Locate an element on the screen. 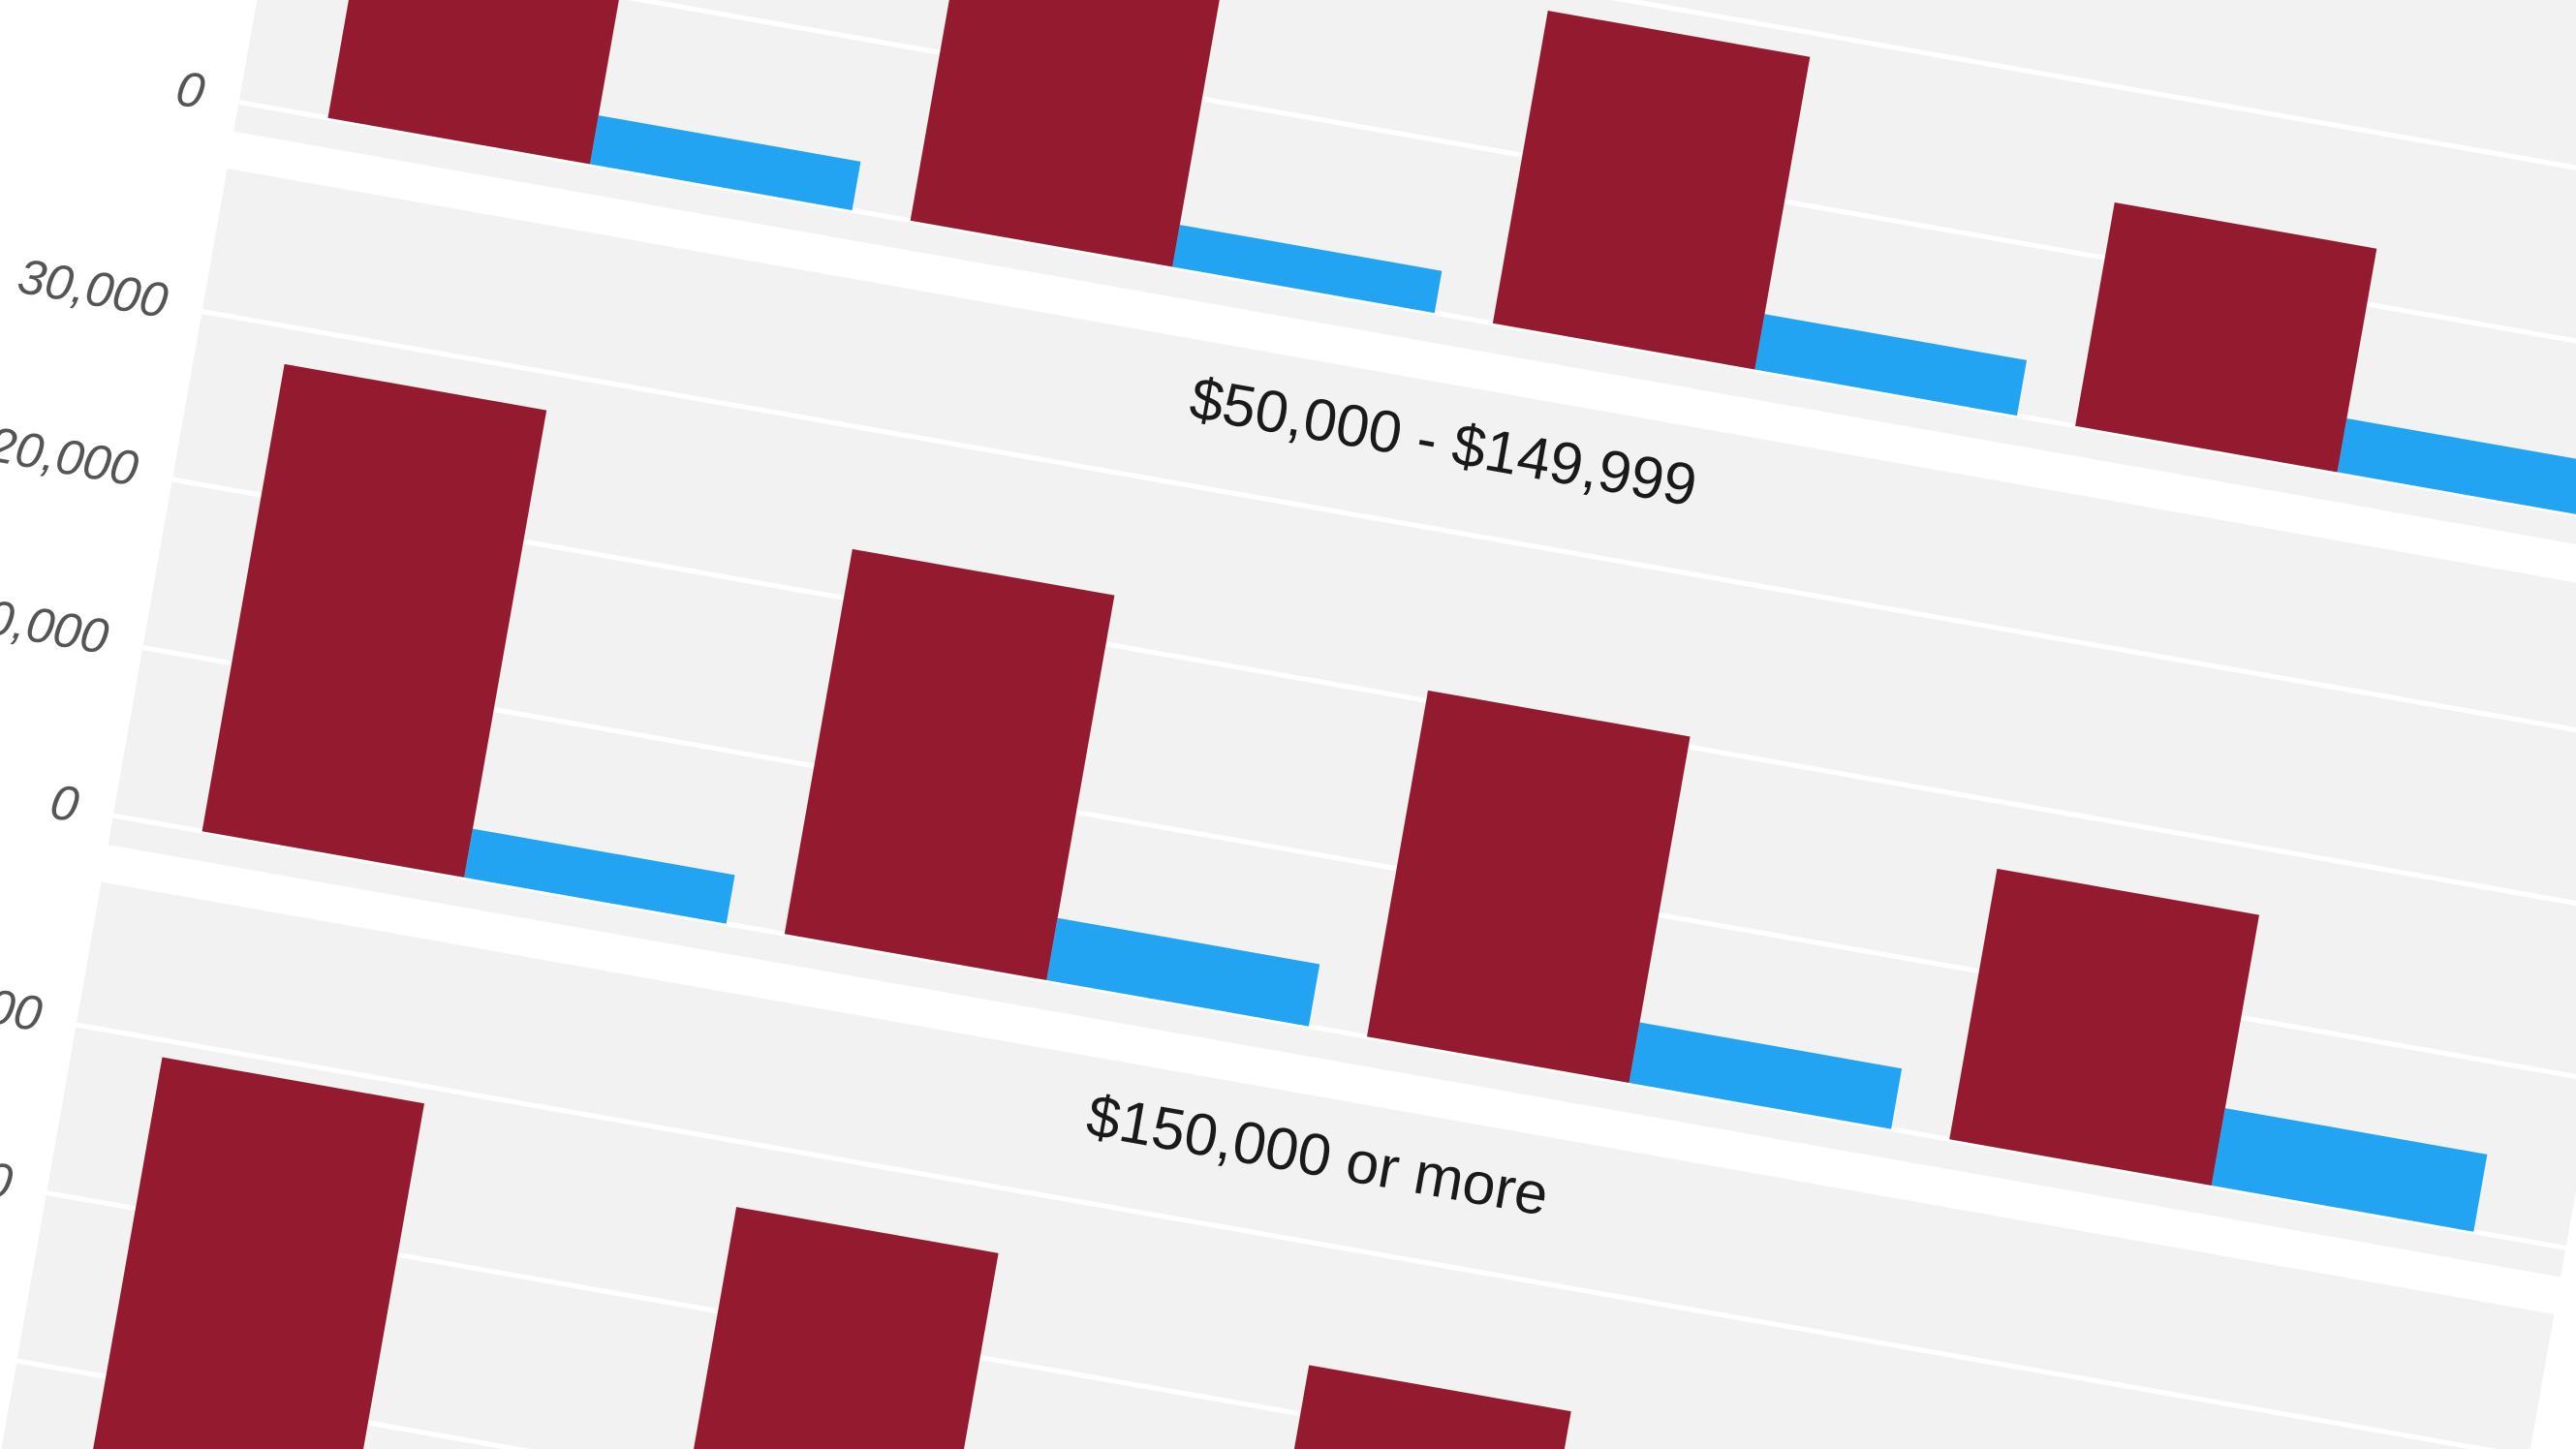 The height and width of the screenshot is (1449, 2576). y-tick-label: 10,000 is located at coordinates (56, 624).